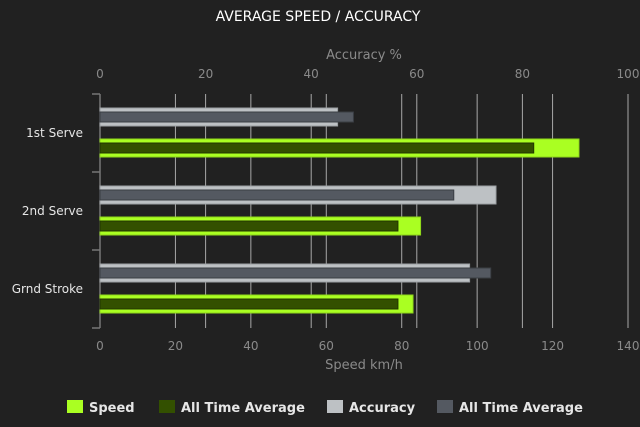 The height and width of the screenshot is (427, 640). Describe the element at coordinates (175, 346) in the screenshot. I see `bottom-tick-label: 20` at that location.